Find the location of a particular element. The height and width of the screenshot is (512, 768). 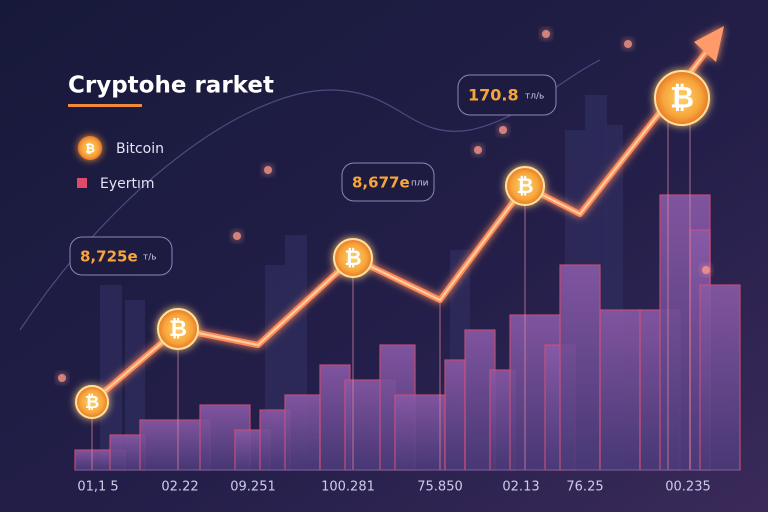

x-label: 00.235 is located at coordinates (688, 487).